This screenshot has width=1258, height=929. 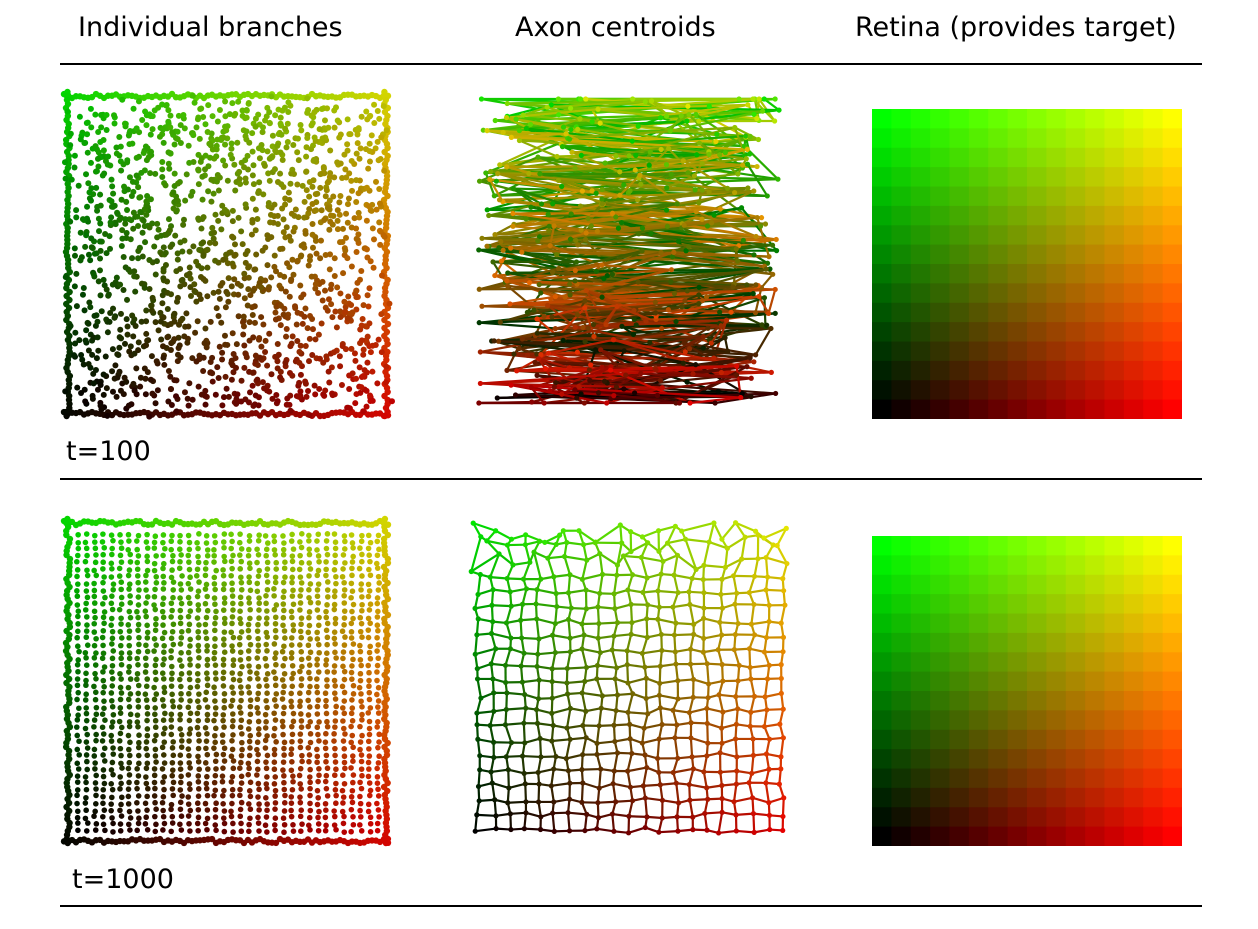 I want to click on centroids-panel-t1000, so click(x=629, y=678).